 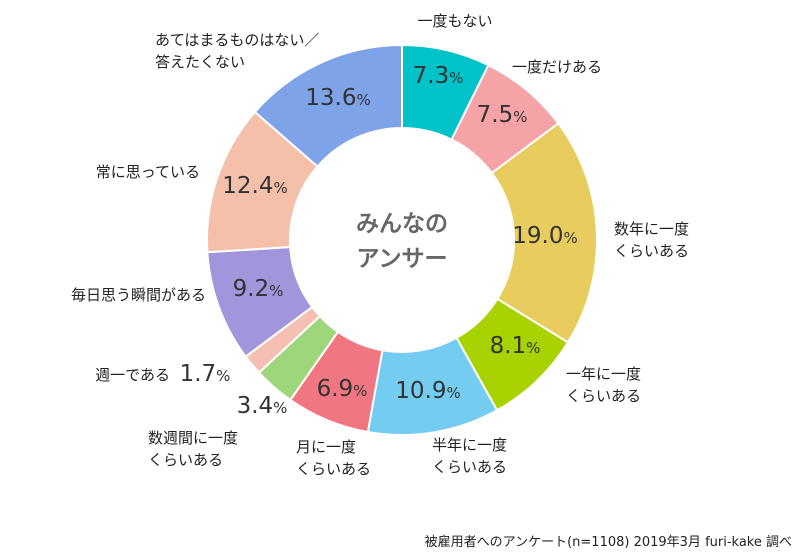 What do you see at coordinates (333, 458) in the screenshot?
I see `category-label-6: 月に一度くらいある` at bounding box center [333, 458].